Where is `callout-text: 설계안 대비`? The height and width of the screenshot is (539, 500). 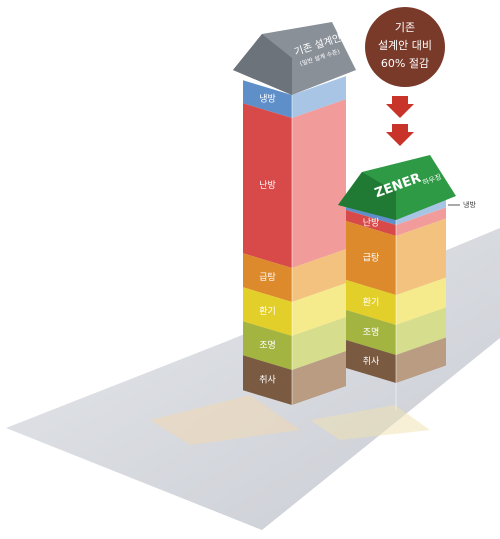 callout-text: 설계안 대비 is located at coordinates (405, 45).